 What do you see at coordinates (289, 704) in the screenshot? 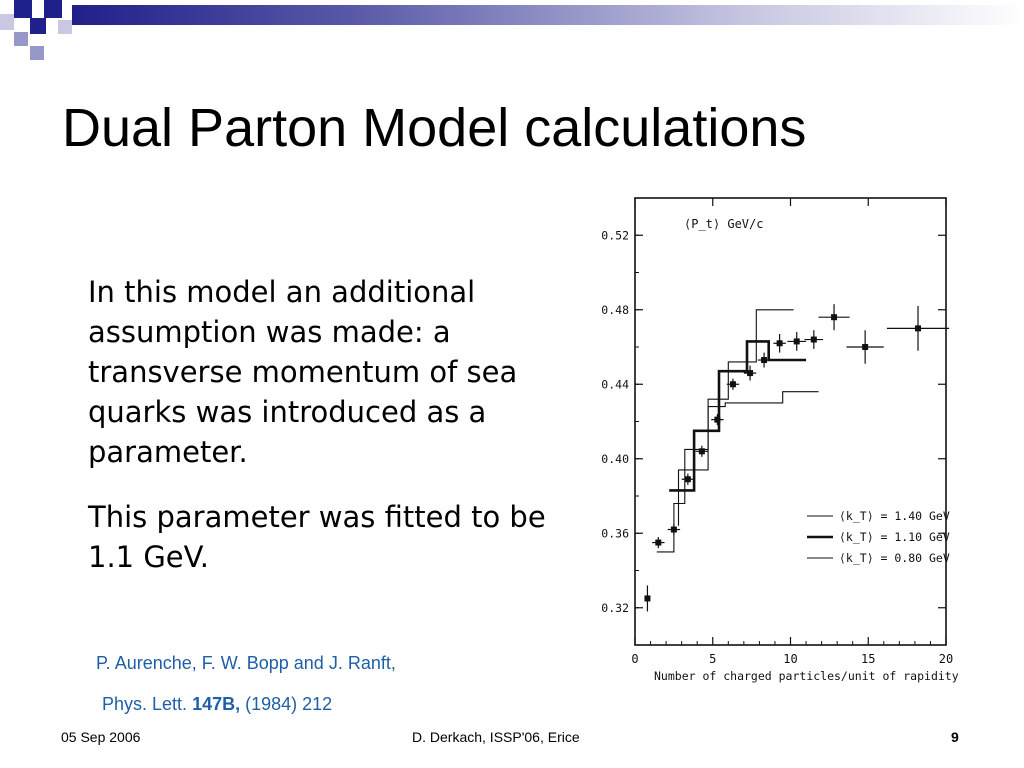
I see `citation-year-page: (1984) 212` at bounding box center [289, 704].